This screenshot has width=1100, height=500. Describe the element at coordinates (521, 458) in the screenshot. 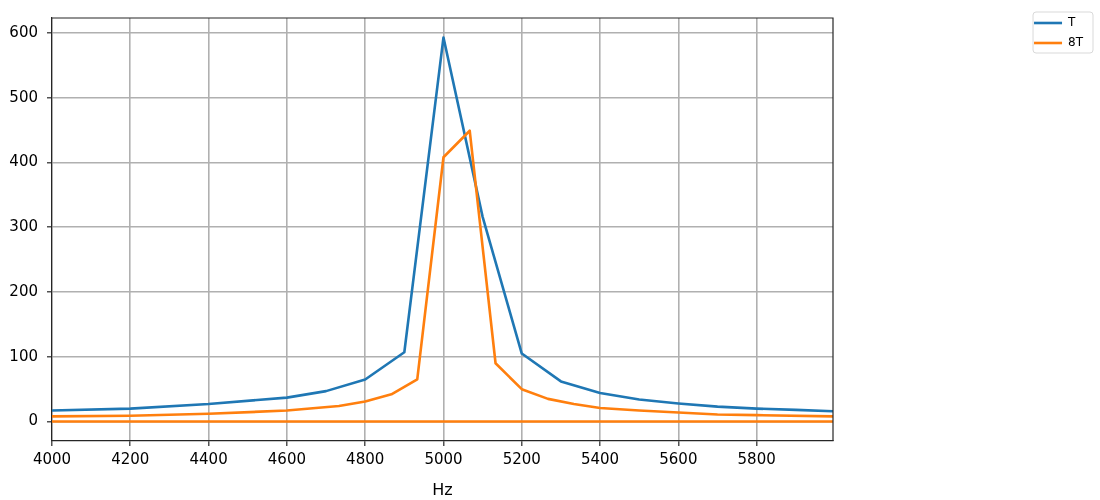

I see `x-tick-label: 5200` at that location.